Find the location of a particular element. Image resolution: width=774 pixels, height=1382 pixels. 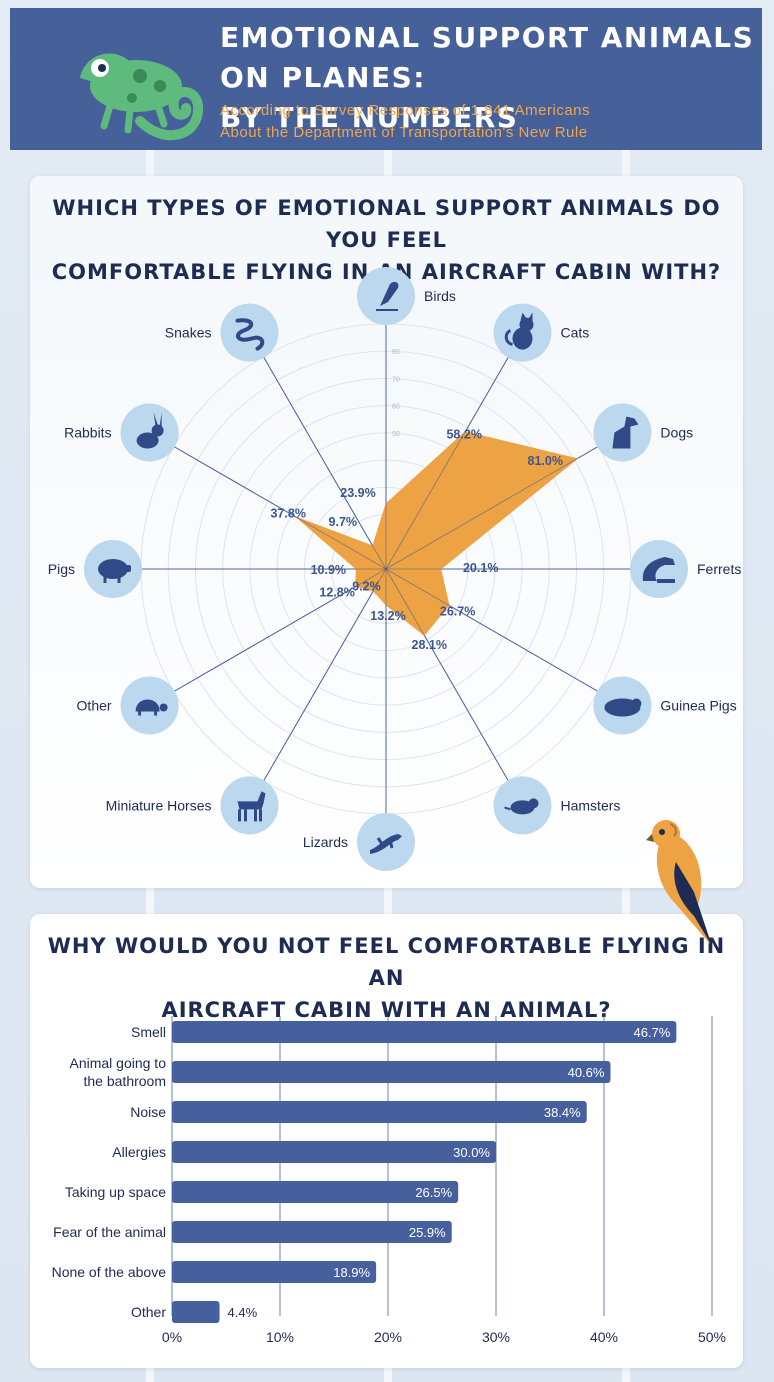

bar-value-label: 38.4% is located at coordinates (562, 1112).